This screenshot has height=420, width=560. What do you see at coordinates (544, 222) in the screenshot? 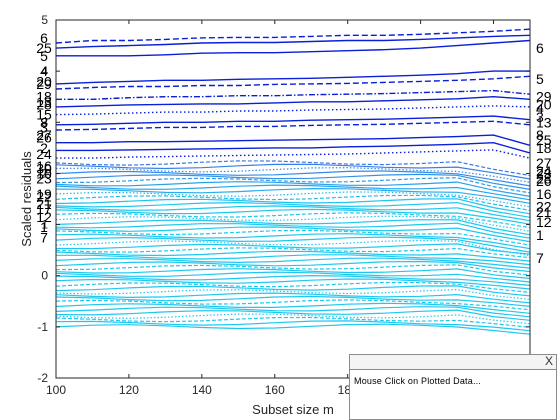
I see `unit-label-right: 12` at bounding box center [544, 222].